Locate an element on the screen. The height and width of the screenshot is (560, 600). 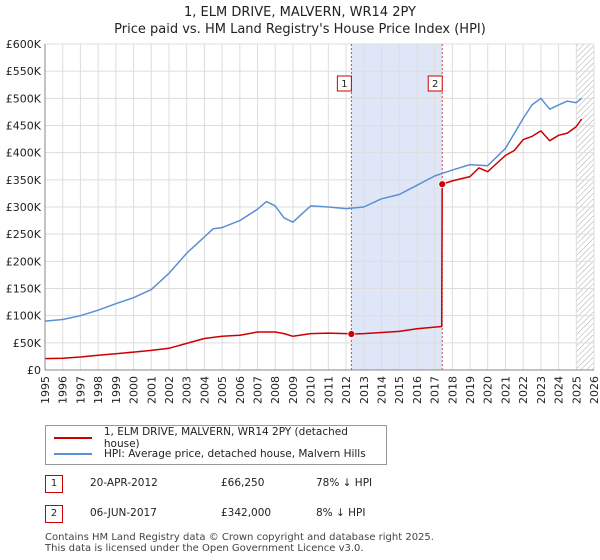
x-tick-label: 2023 is located at coordinates (541, 390).